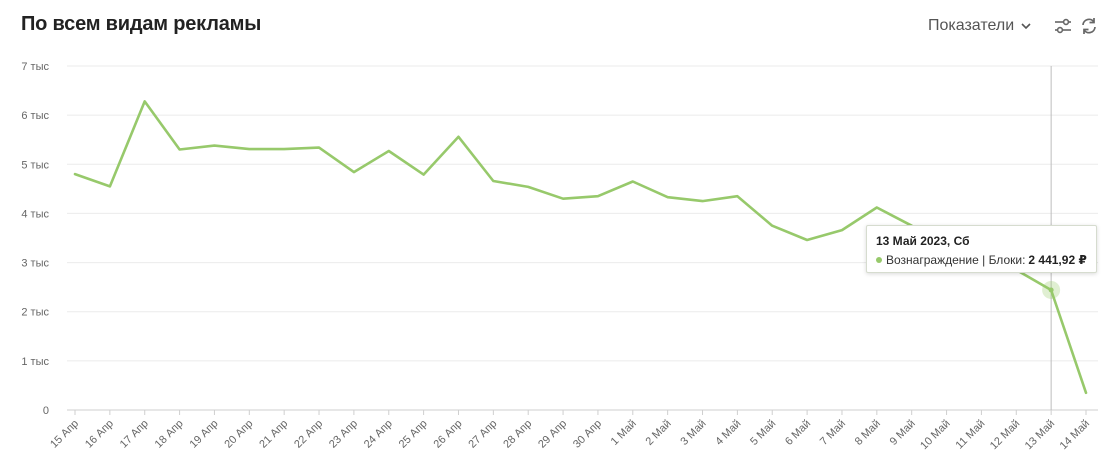 The width and height of the screenshot is (1117, 472). I want to click on tooltip-value: 2 441,92 ₽, so click(1057, 260).